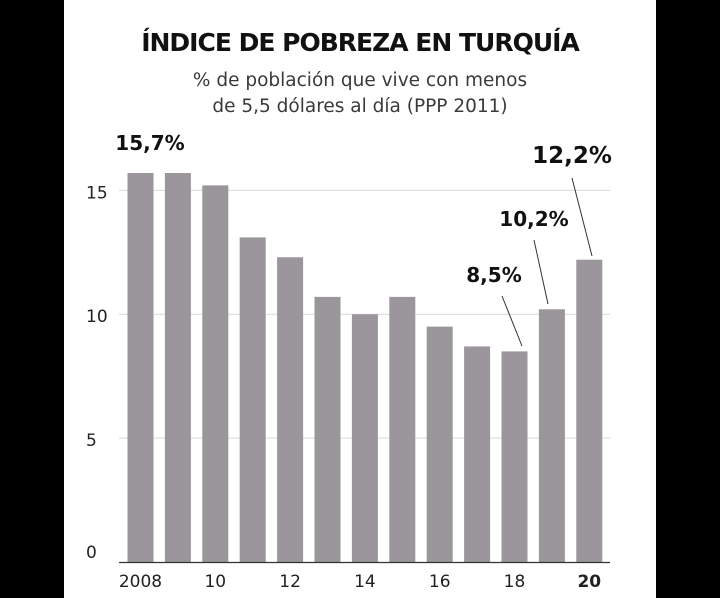 Image resolution: width=720 pixels, height=598 pixels. Describe the element at coordinates (572, 156) in the screenshot. I see `data-label: 12,2%` at that location.